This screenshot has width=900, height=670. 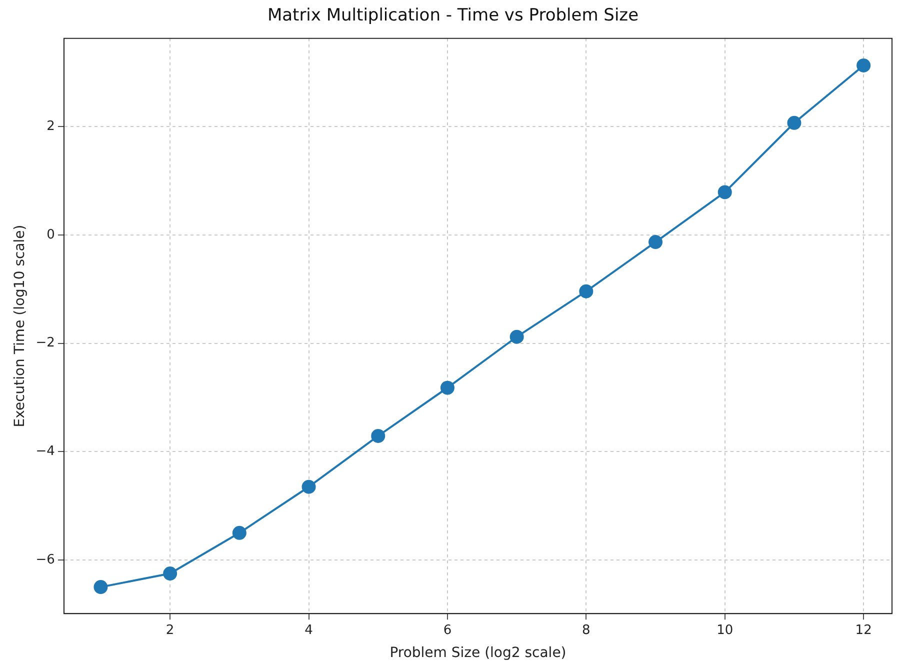 What do you see at coordinates (725, 630) in the screenshot?
I see `x-tick-label: 10` at bounding box center [725, 630].